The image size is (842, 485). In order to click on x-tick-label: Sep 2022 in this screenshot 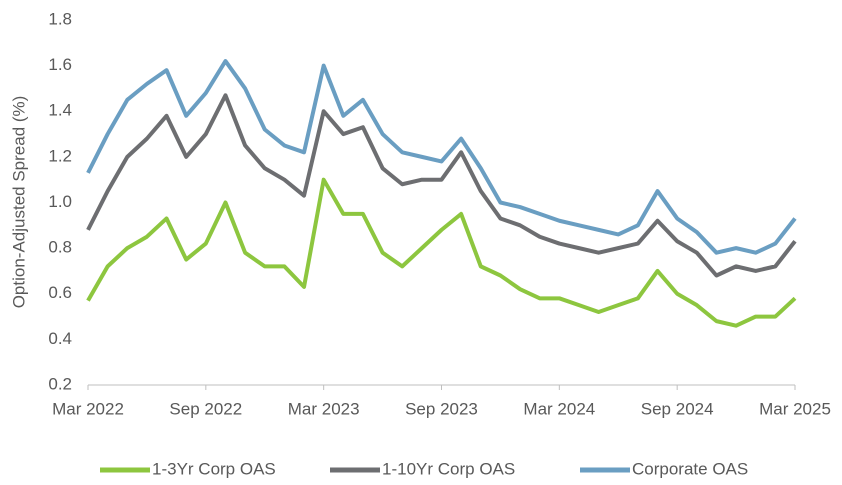, I will do `click(205, 408)`.